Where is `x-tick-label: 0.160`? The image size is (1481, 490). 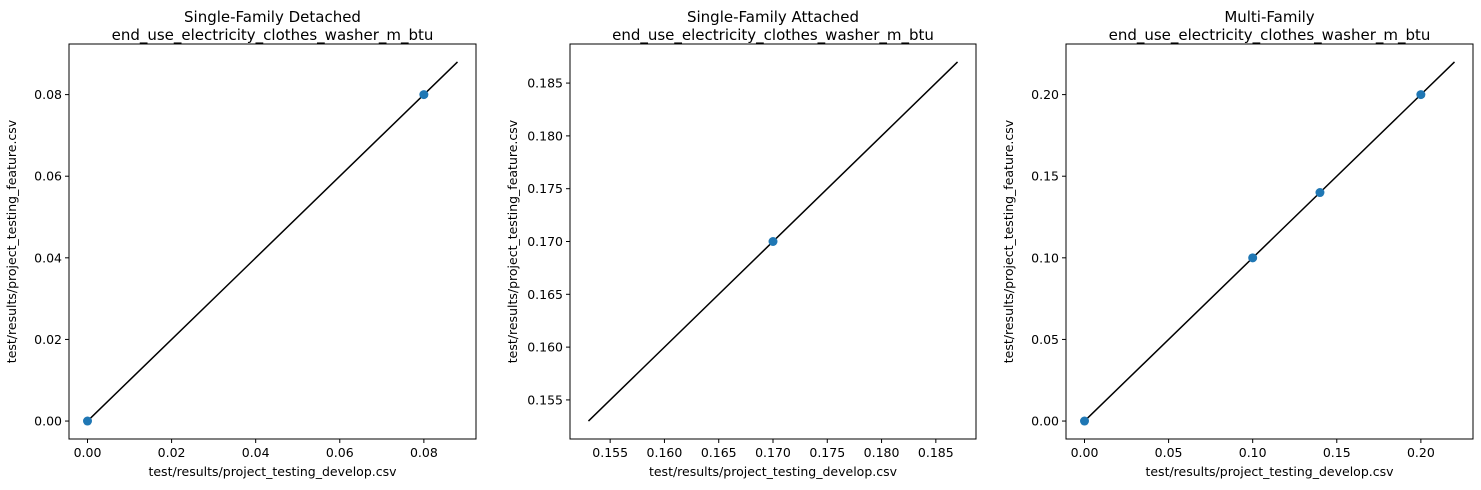 x-tick-label: 0.160 is located at coordinates (665, 452).